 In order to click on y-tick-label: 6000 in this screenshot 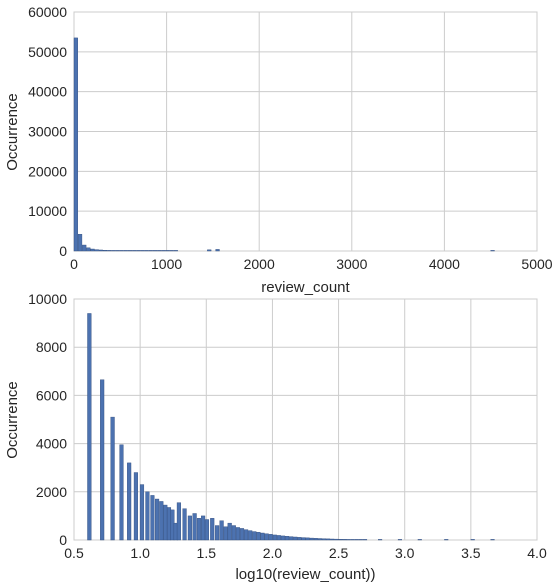, I will do `click(51, 395)`.